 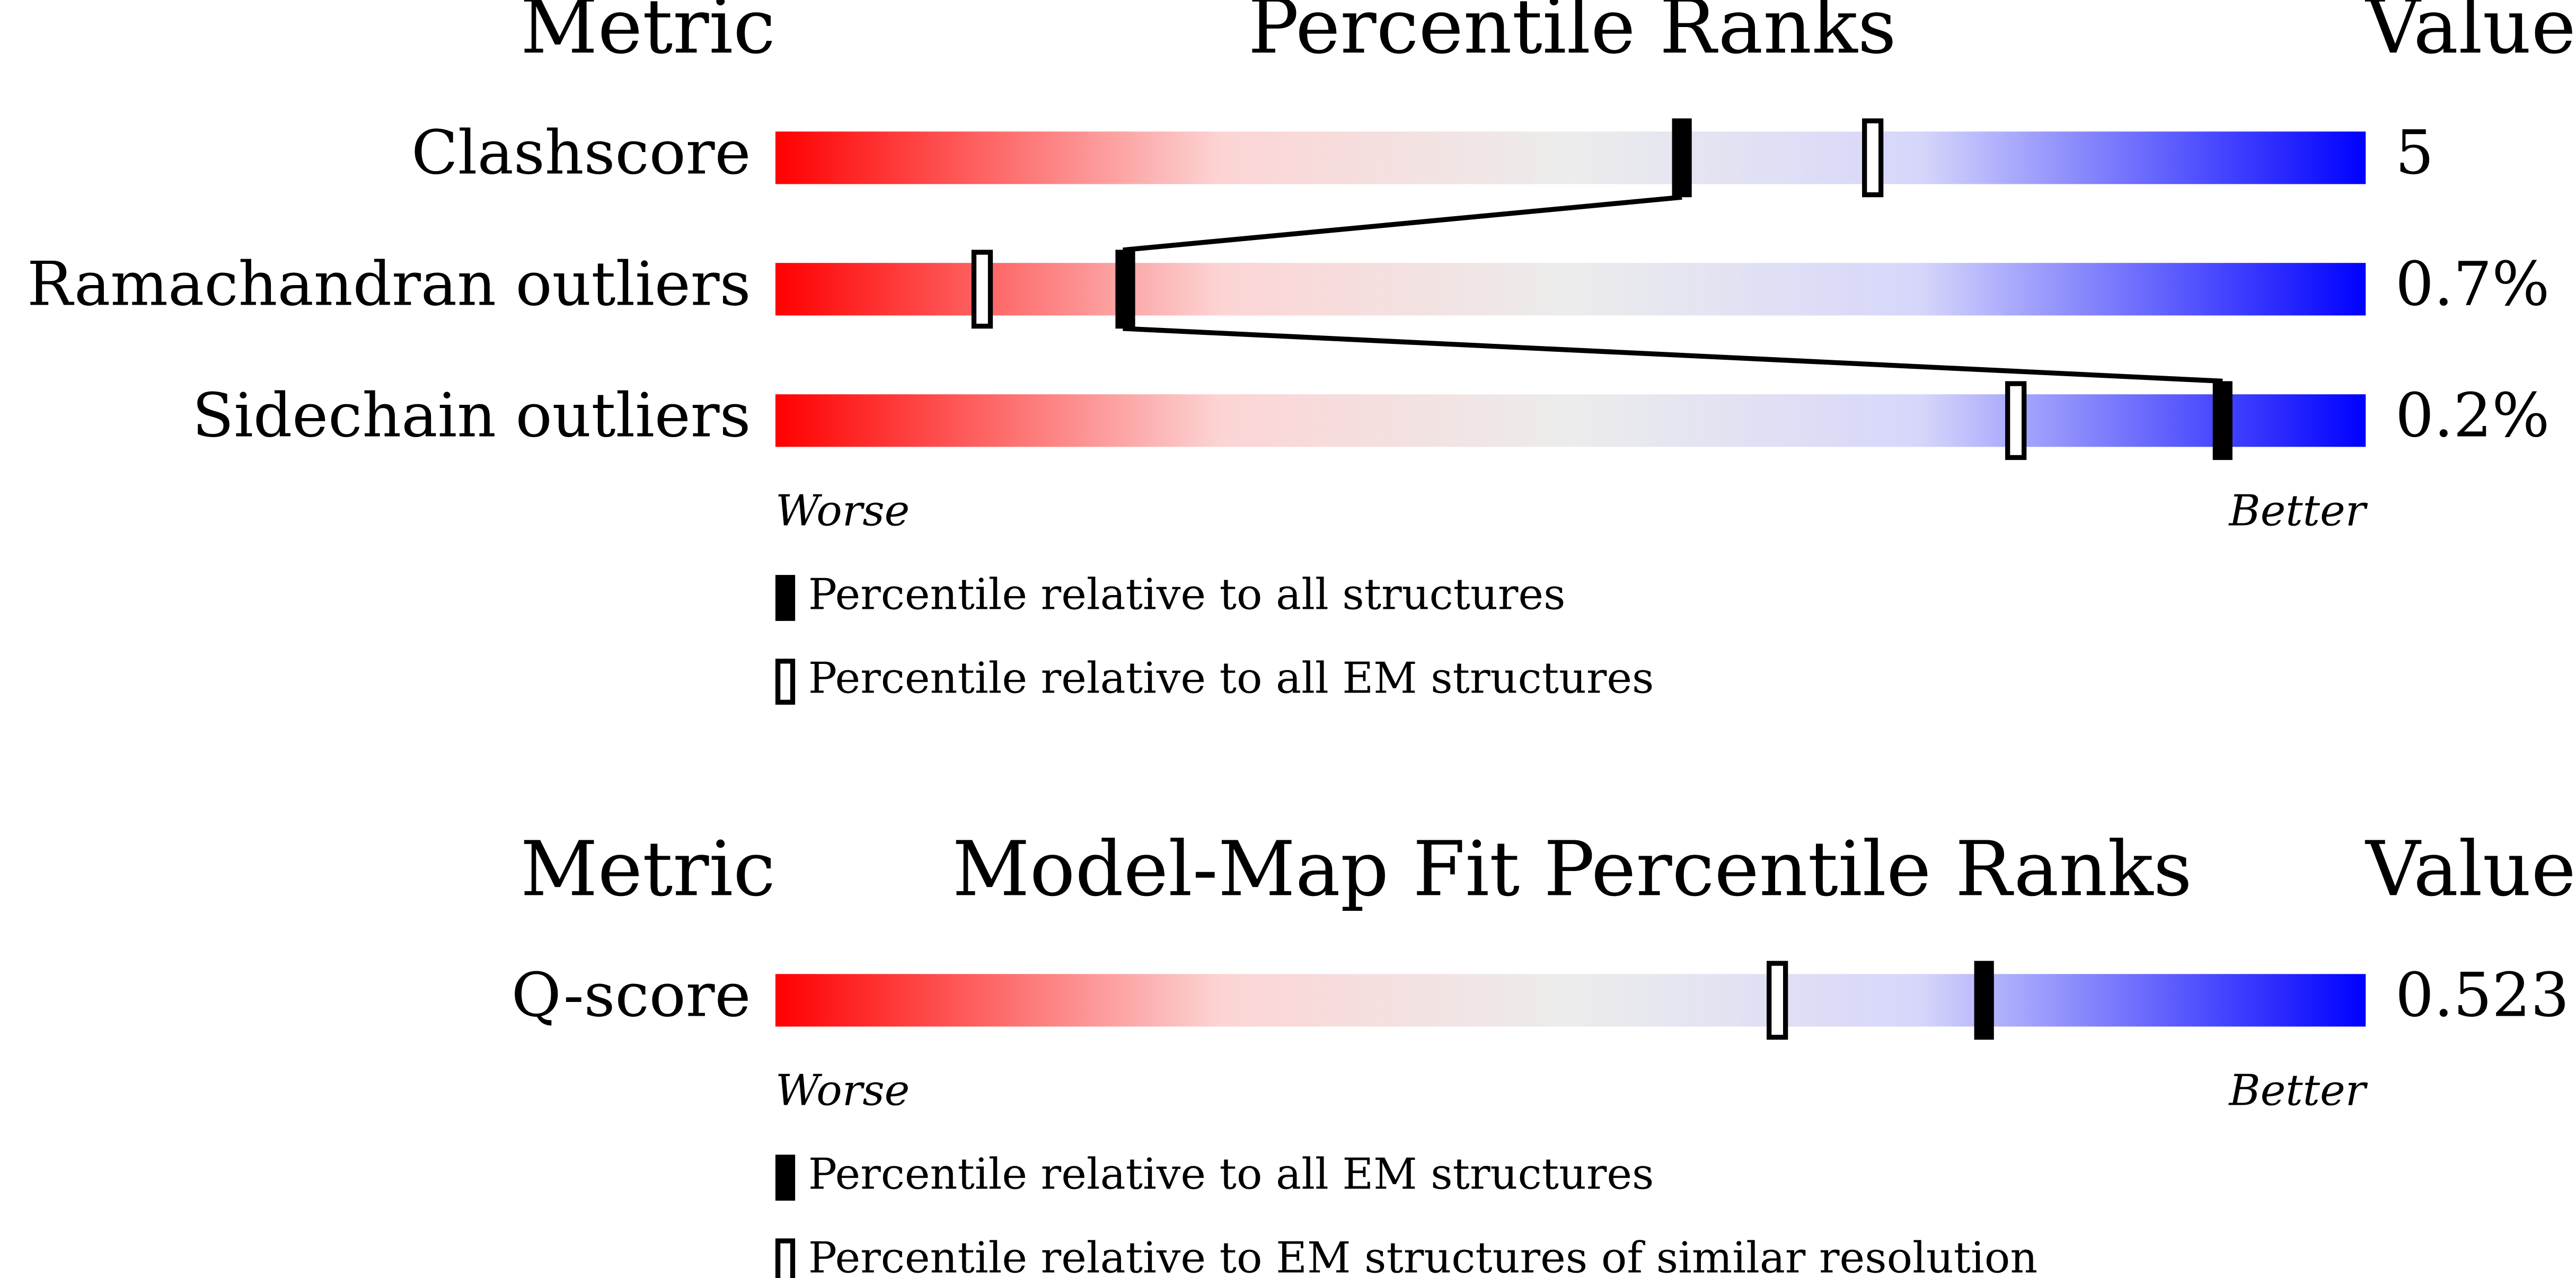 I want to click on metric-label: Clashscore, so click(x=581, y=153).